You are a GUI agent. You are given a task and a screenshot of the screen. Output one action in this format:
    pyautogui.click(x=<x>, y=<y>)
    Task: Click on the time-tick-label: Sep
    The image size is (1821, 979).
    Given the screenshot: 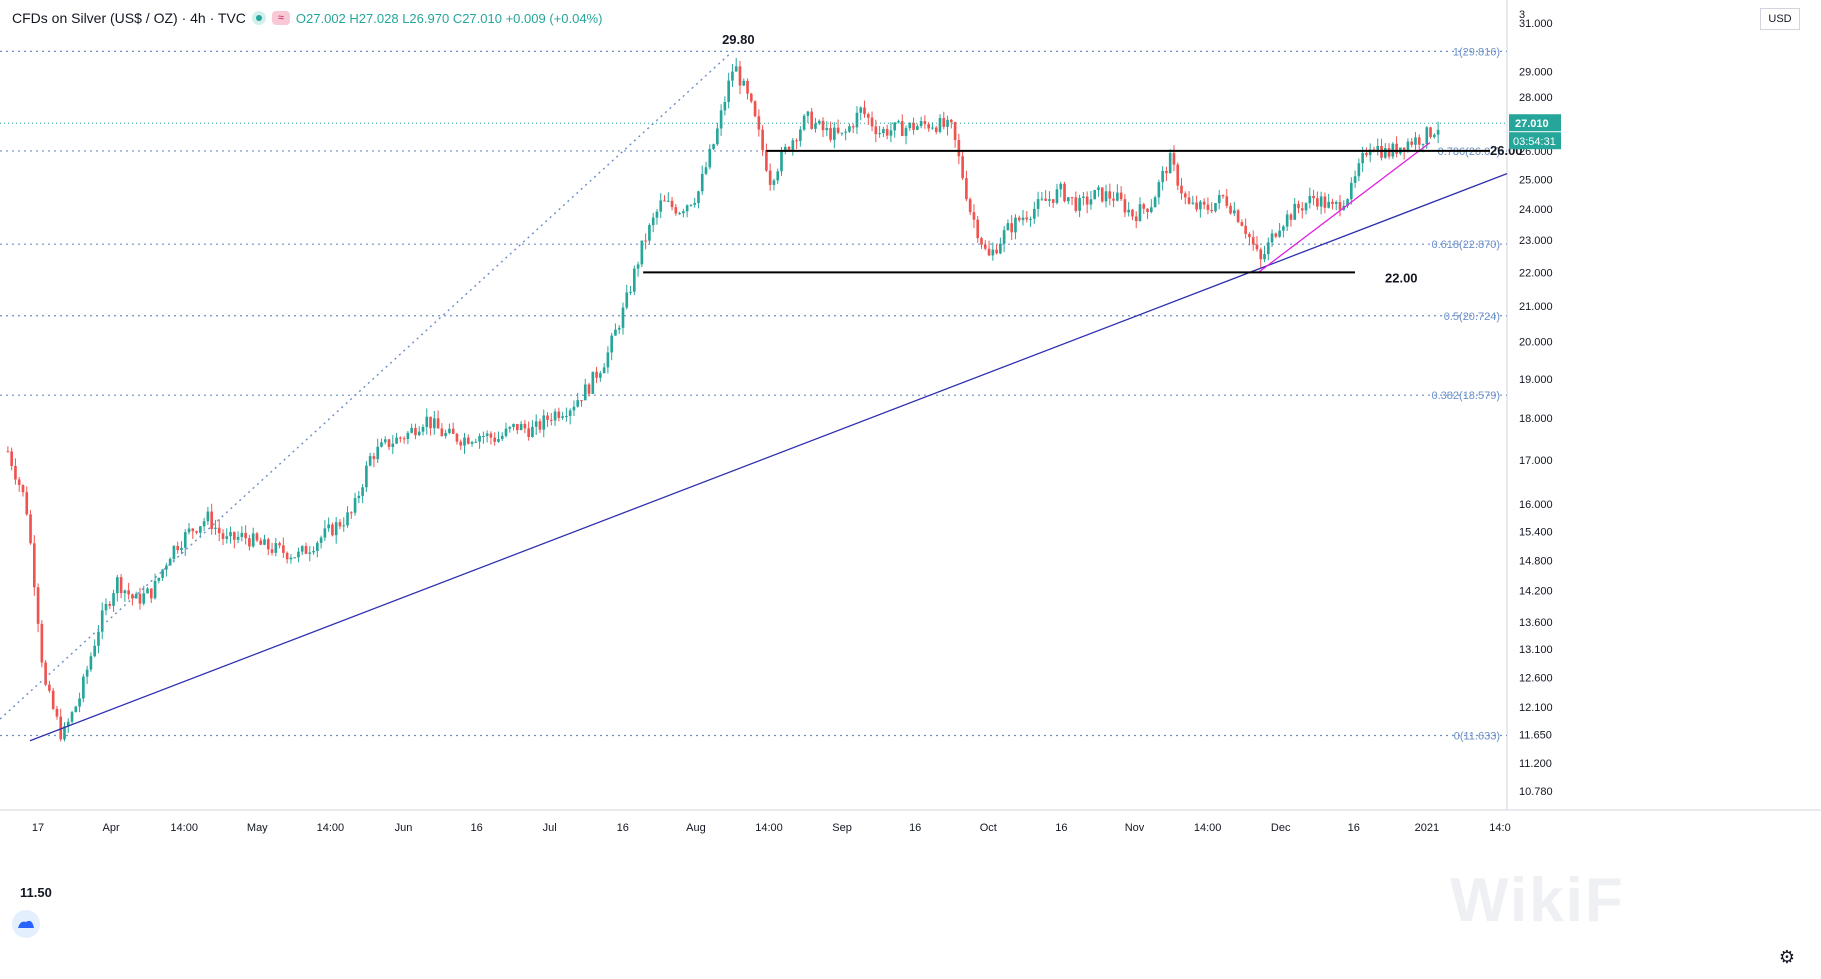 What is the action you would take?
    pyautogui.click(x=842, y=828)
    